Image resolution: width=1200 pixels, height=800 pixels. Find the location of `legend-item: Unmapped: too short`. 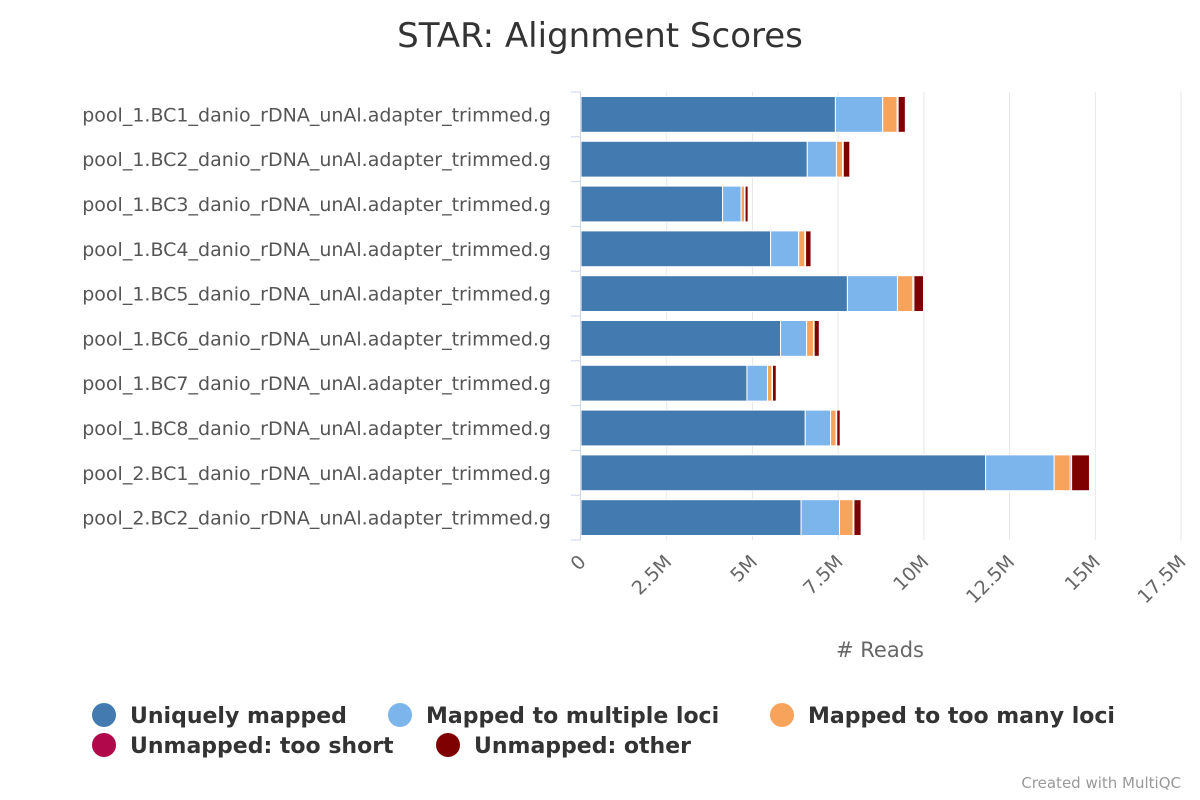

legend-item: Unmapped: too short is located at coordinates (243, 746).